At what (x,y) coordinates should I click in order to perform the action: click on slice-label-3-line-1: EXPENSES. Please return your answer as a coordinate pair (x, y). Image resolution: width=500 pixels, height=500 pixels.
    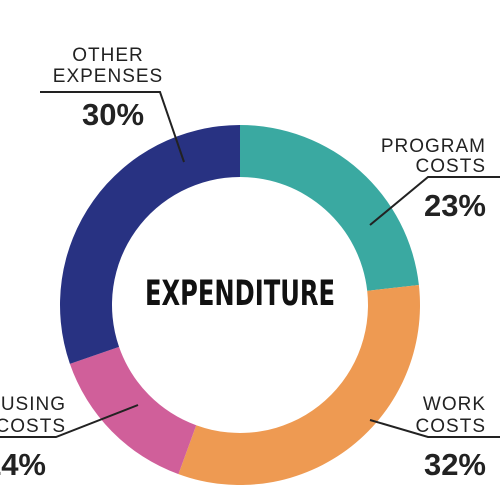
    Looking at the image, I should click on (108, 76).